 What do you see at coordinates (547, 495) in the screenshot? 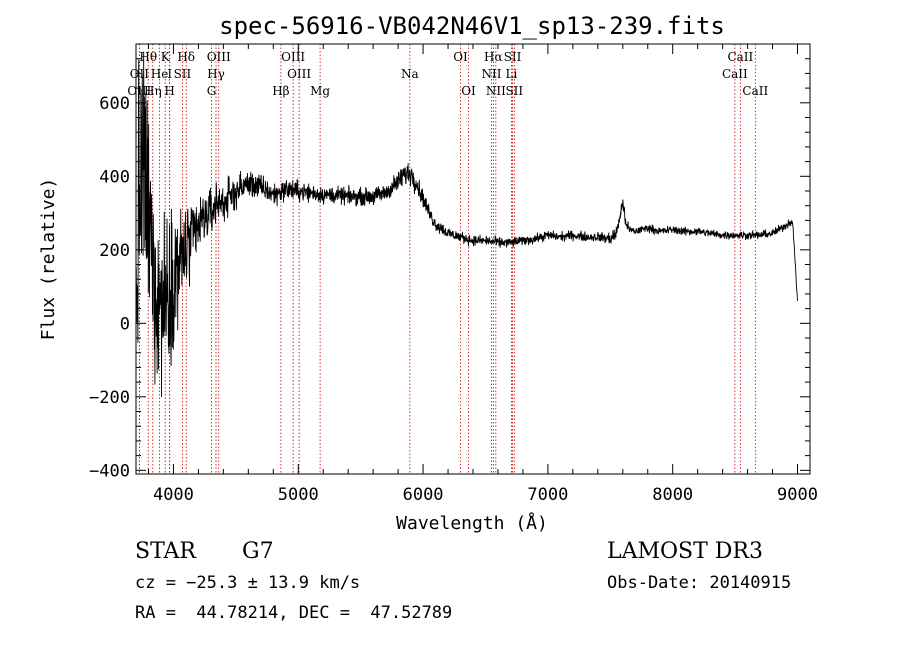
I see `x-tick-label: 7000` at bounding box center [547, 495].